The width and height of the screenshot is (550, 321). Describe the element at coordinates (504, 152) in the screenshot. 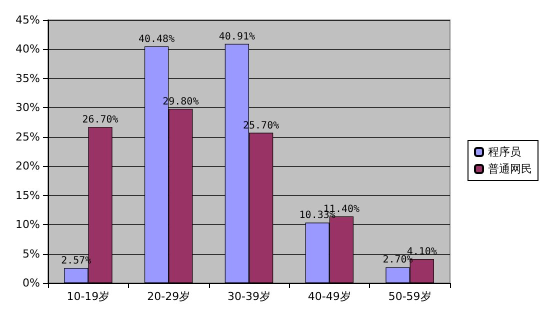

I see `legend-label: 程序员` at that location.